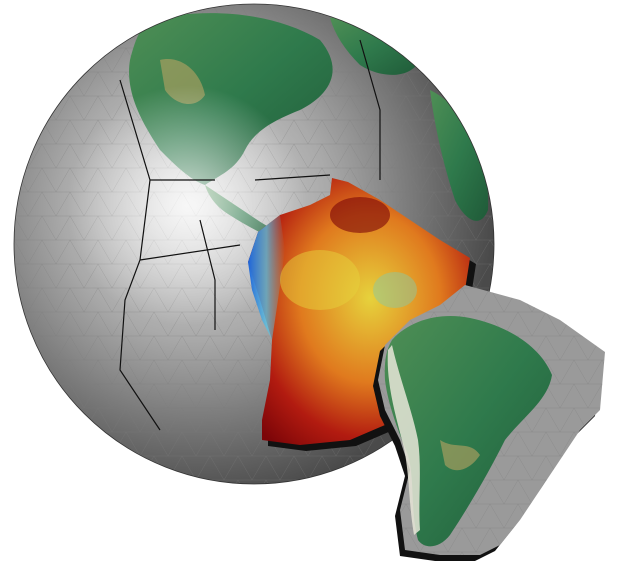 Image resolution: width=625 pixels, height=576 pixels. Describe the element at coordinates (468, 431) in the screenshot. I see `south-america-landmass` at that location.